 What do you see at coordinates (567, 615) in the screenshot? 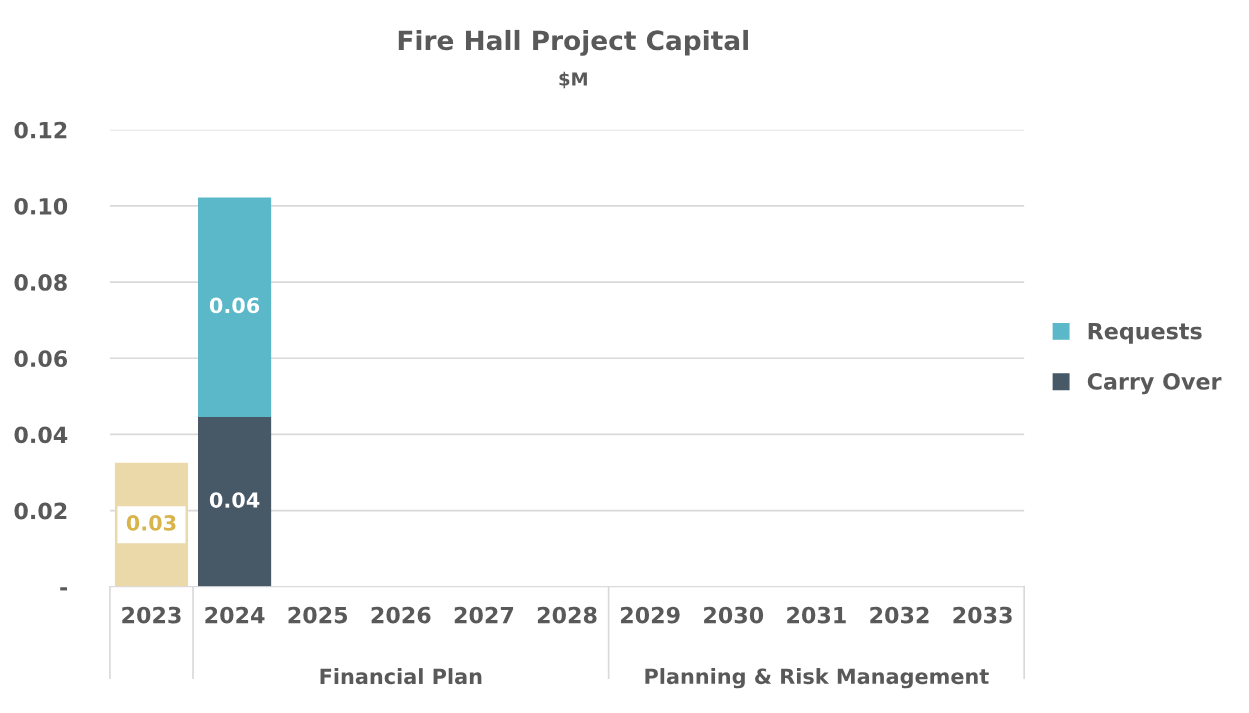
I see `x-tick-label: 2028` at bounding box center [567, 615].